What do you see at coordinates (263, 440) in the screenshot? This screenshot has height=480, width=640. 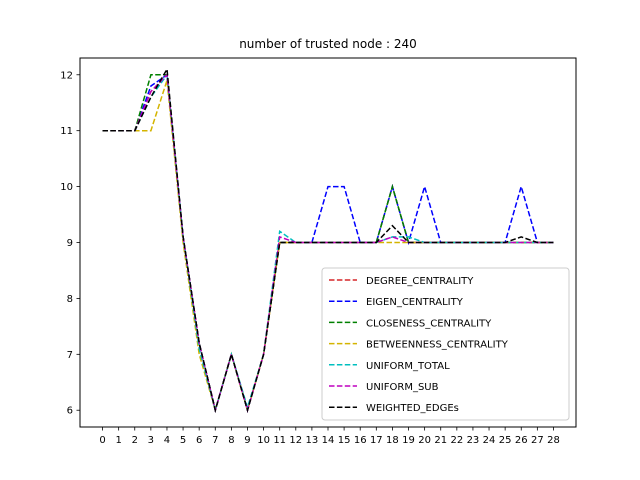 I see `x-tick-label: 10` at bounding box center [263, 440].